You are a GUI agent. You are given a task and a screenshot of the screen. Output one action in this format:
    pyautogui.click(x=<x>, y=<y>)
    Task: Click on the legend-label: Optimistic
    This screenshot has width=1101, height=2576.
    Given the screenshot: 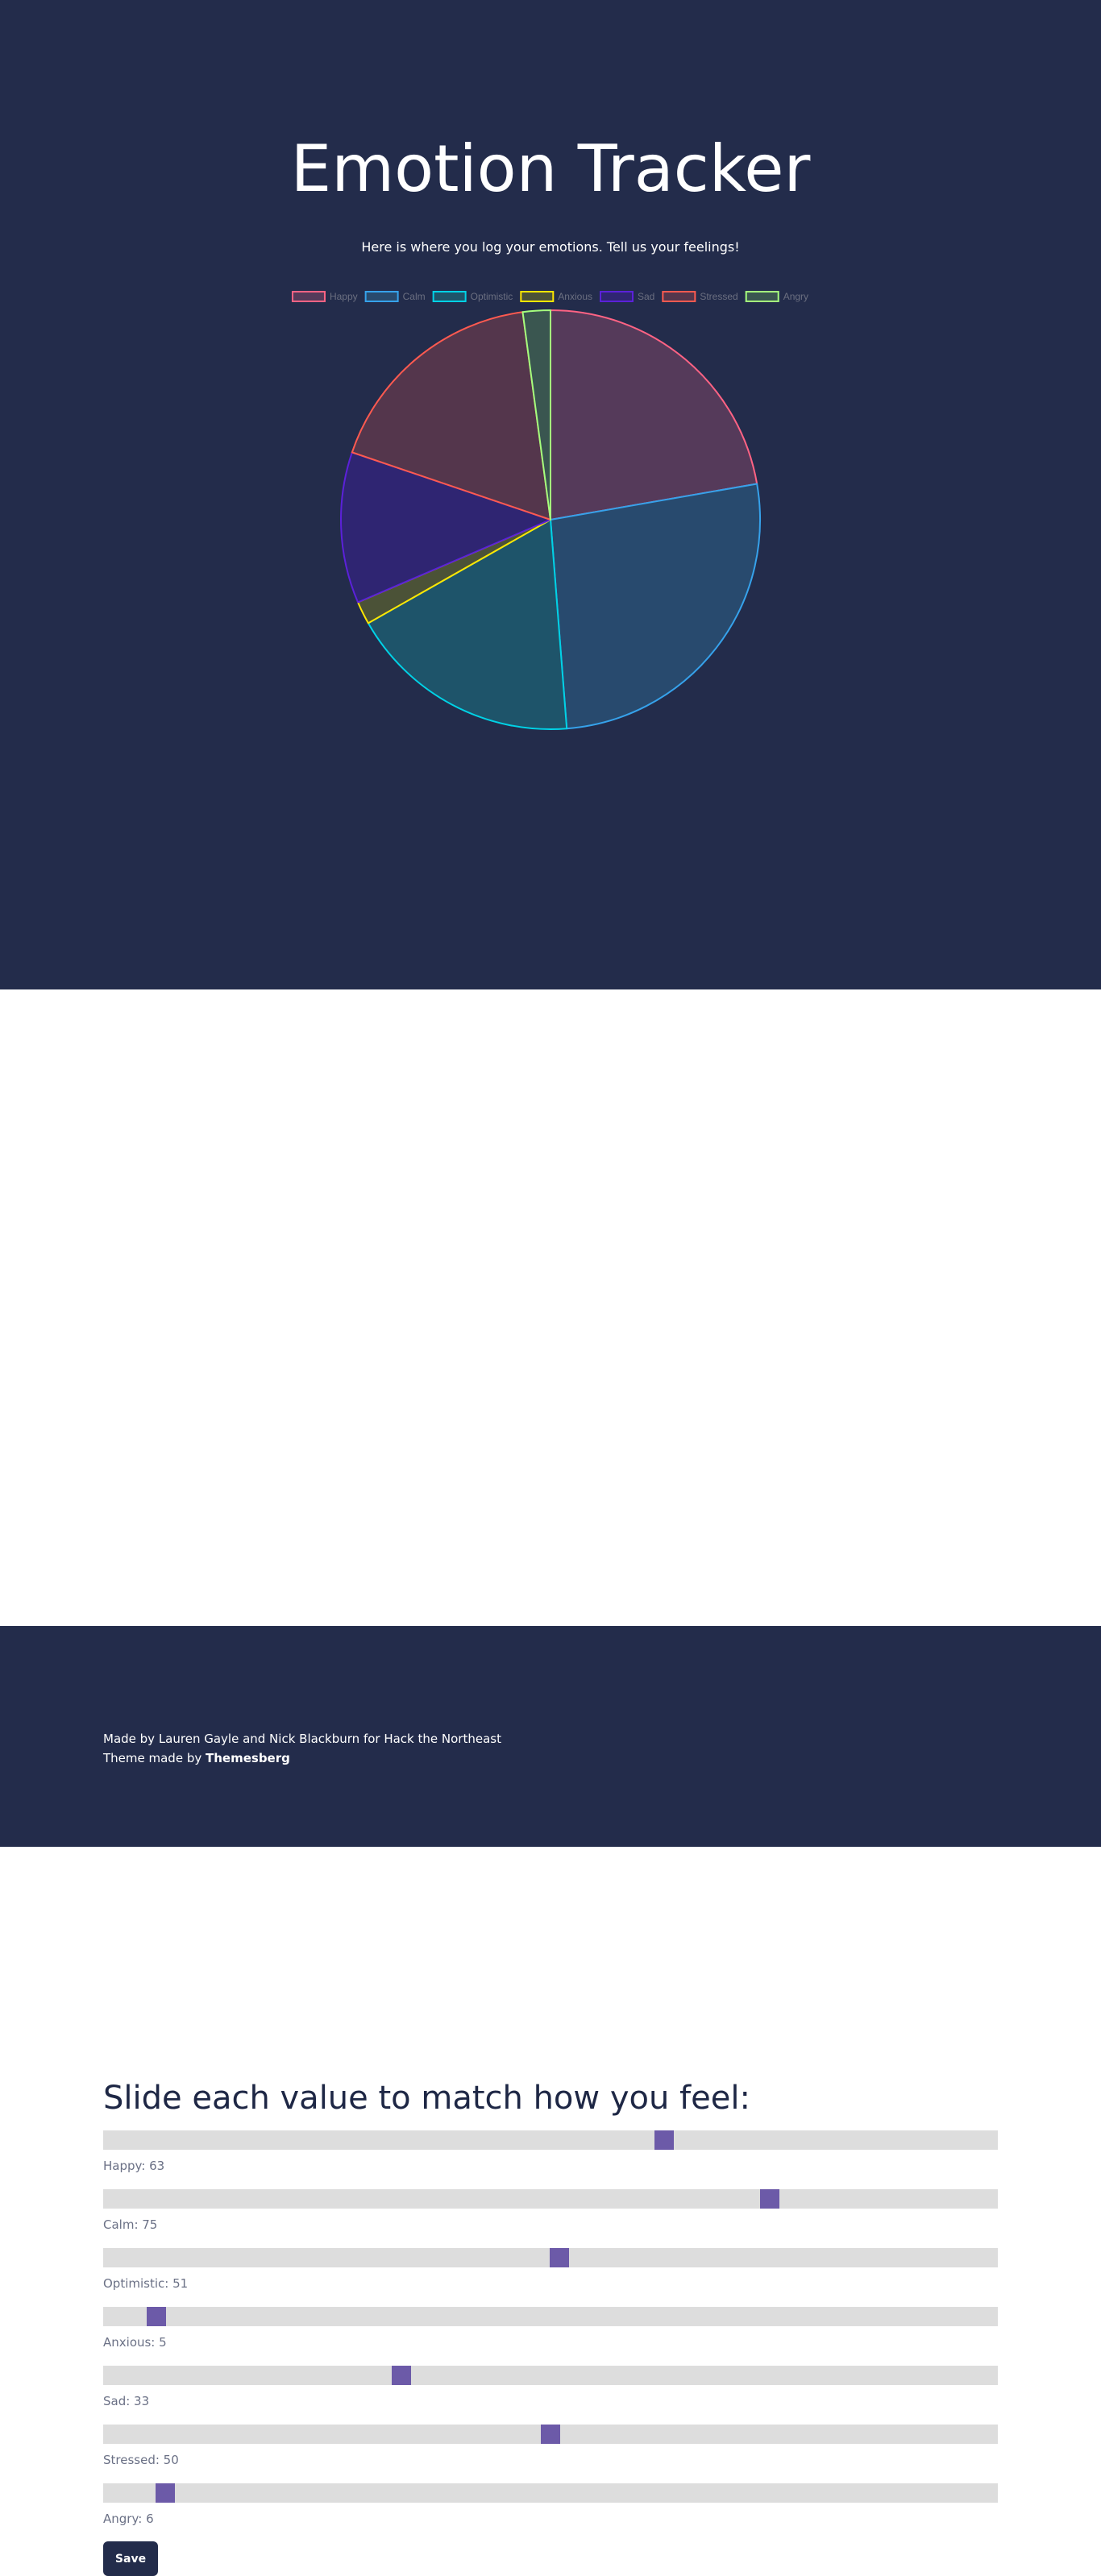 What is the action you would take?
    pyautogui.click(x=492, y=296)
    